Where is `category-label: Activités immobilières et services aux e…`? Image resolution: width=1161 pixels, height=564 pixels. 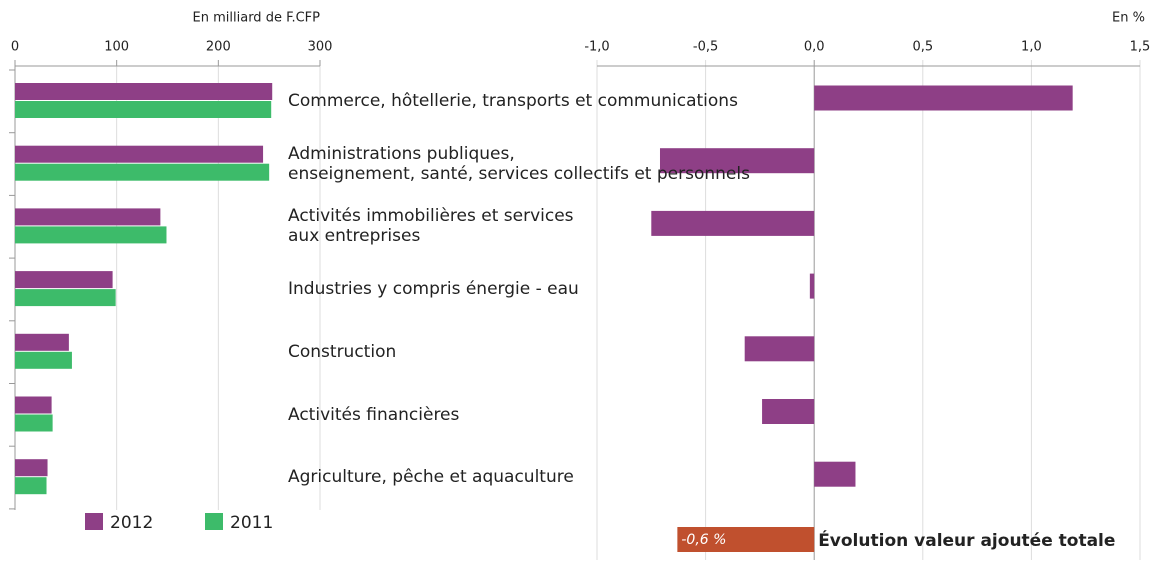 category-label: Activités immobilières et services aux e… is located at coordinates (431, 226).